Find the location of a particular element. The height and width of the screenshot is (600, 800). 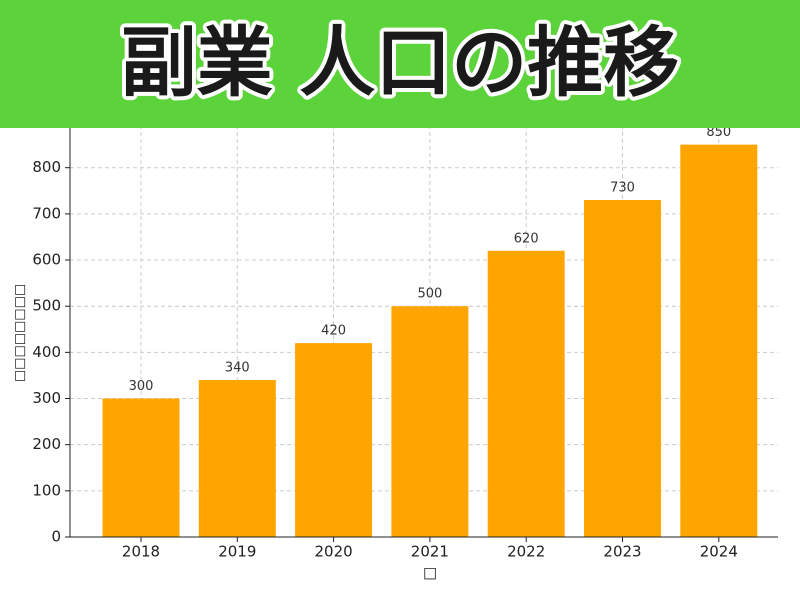

y-tick-label: 800 is located at coordinates (46, 167).